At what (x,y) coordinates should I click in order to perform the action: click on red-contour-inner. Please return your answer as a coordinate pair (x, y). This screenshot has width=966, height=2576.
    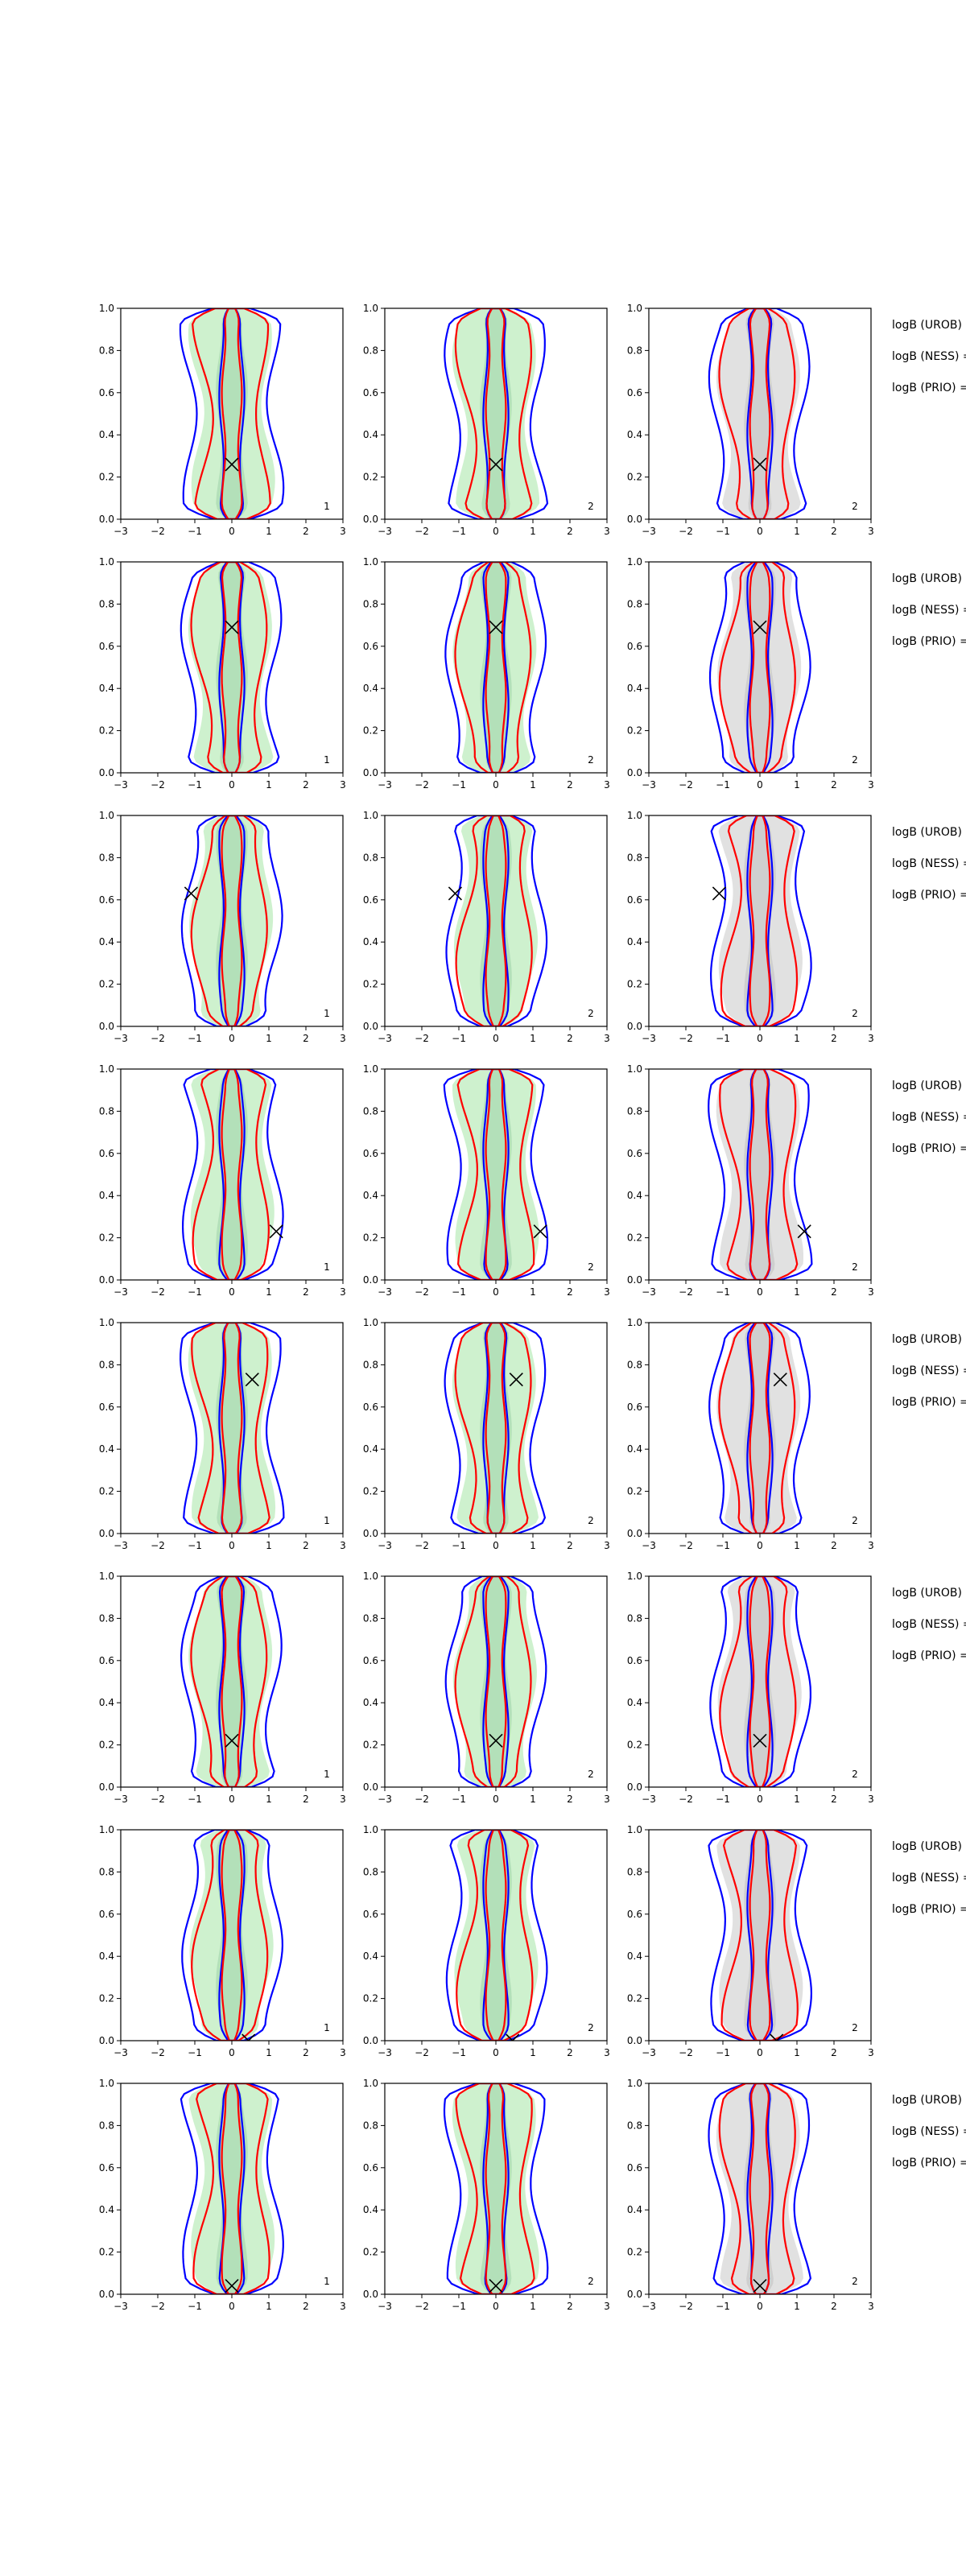
    Looking at the image, I should click on (496, 1935).